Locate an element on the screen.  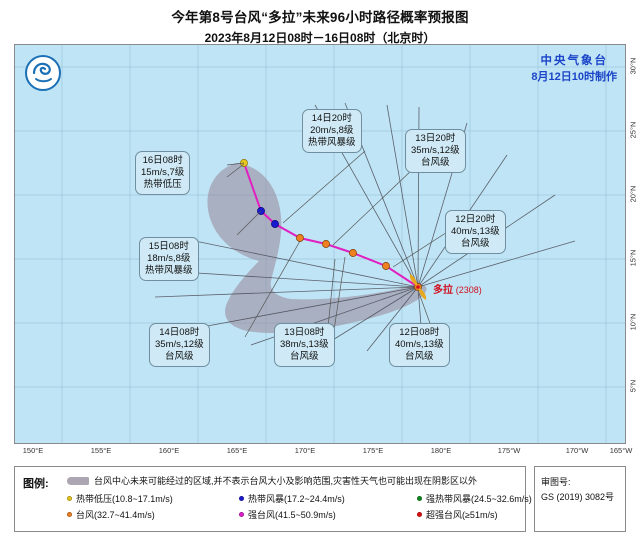
lat-tick-2: 20°N is located at coordinates (633, 194).